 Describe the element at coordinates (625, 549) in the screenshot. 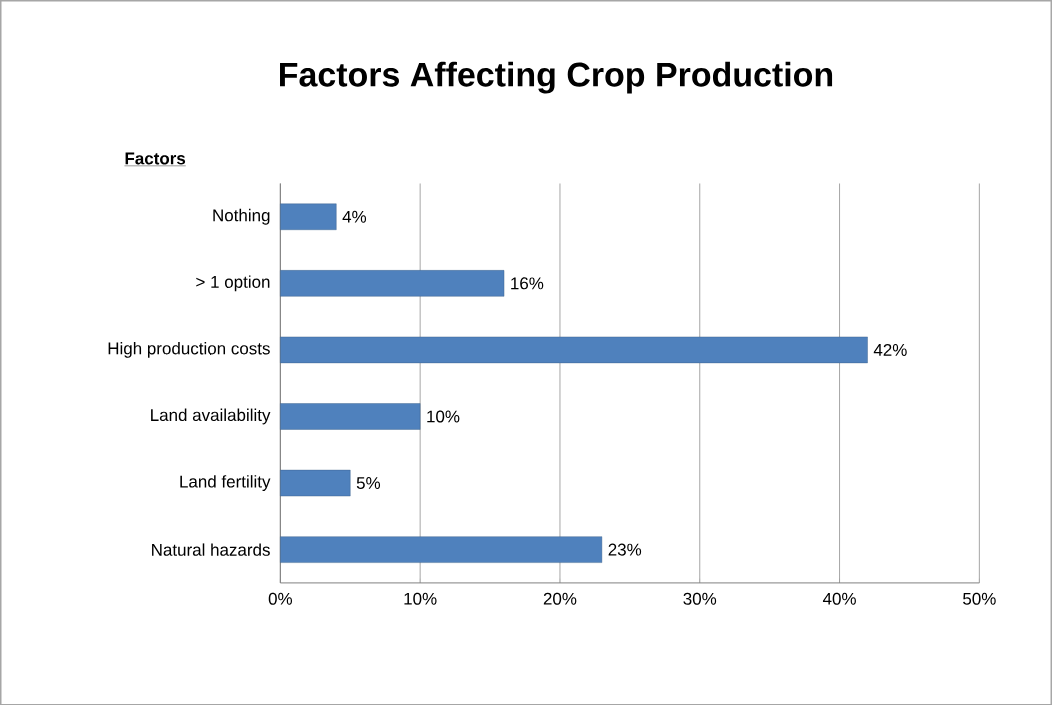

I see `data-label: 23%` at that location.